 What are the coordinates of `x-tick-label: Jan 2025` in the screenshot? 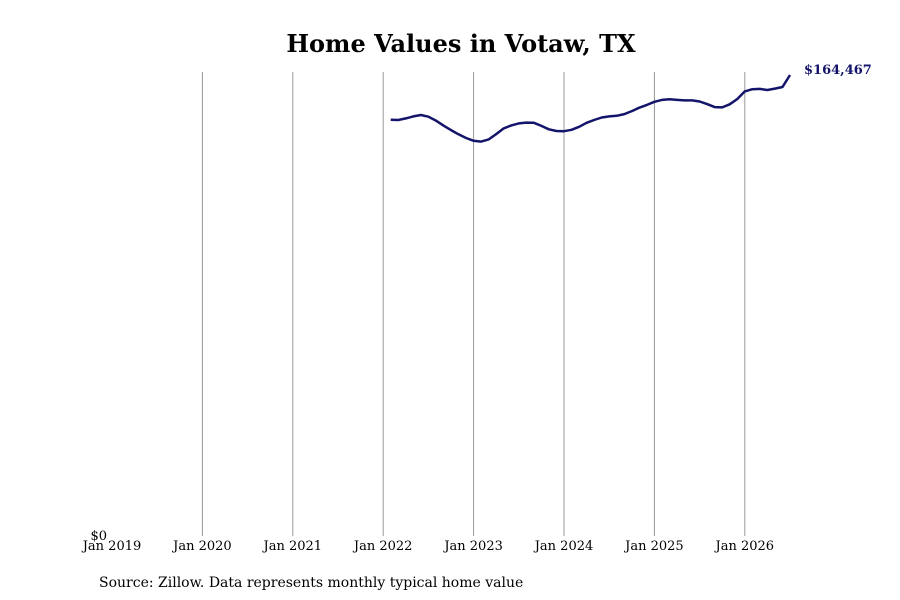 It's located at (653, 546).